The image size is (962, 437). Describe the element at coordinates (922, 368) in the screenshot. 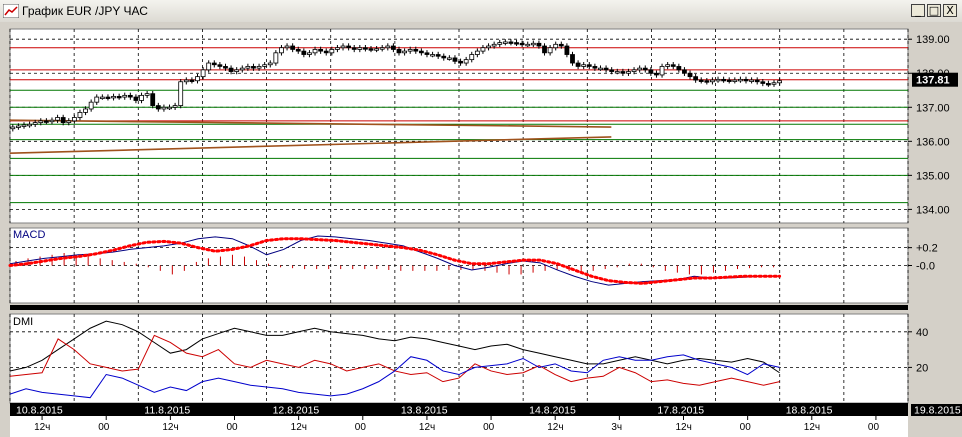

I see `dmi-y-tick-label: 20` at that location.